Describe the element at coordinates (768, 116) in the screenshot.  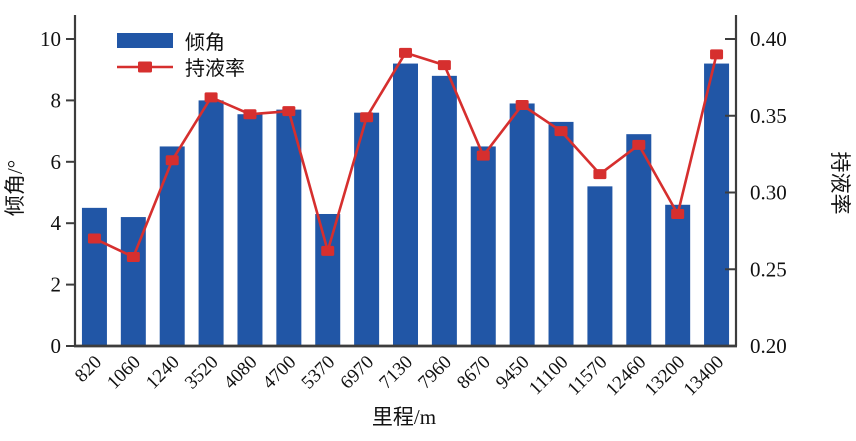
I see `right-tick-label: 0.35` at that location.